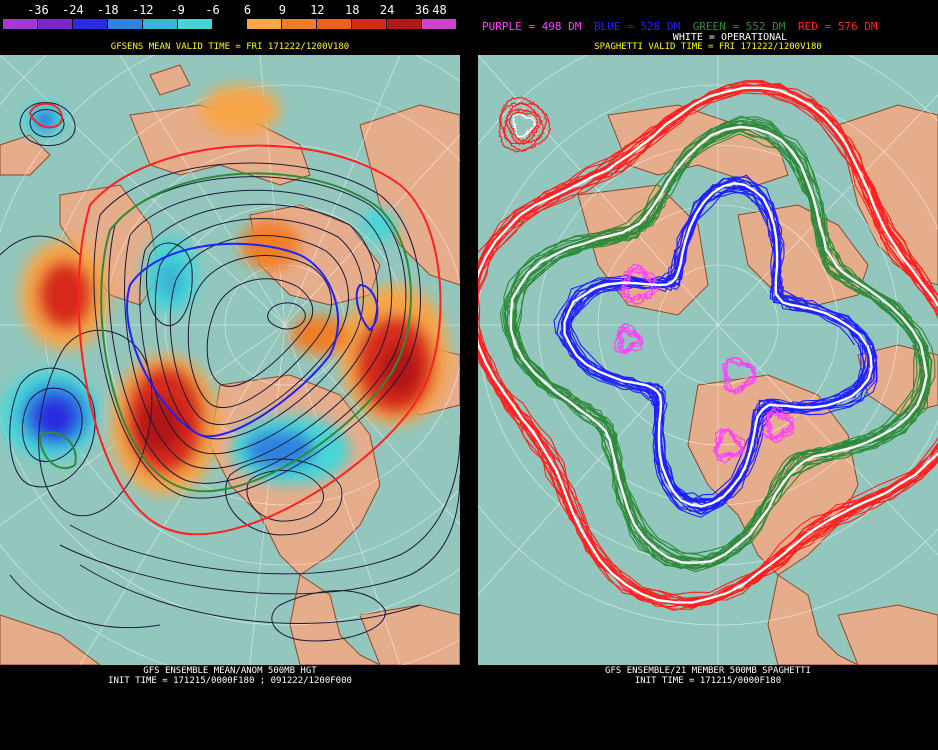  Describe the element at coordinates (352, 10) in the screenshot. I see `colorbar-label: 18` at that location.